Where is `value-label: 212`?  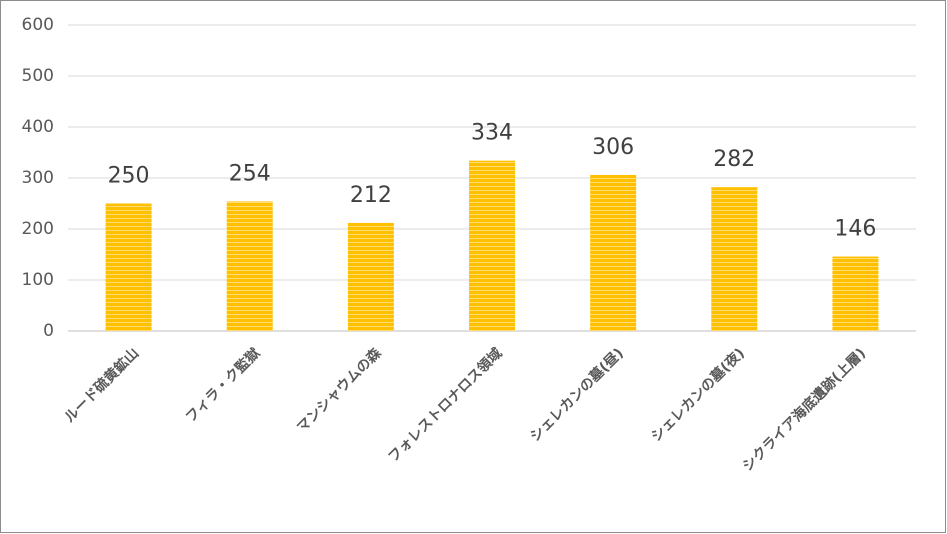 value-label: 212 is located at coordinates (371, 195).